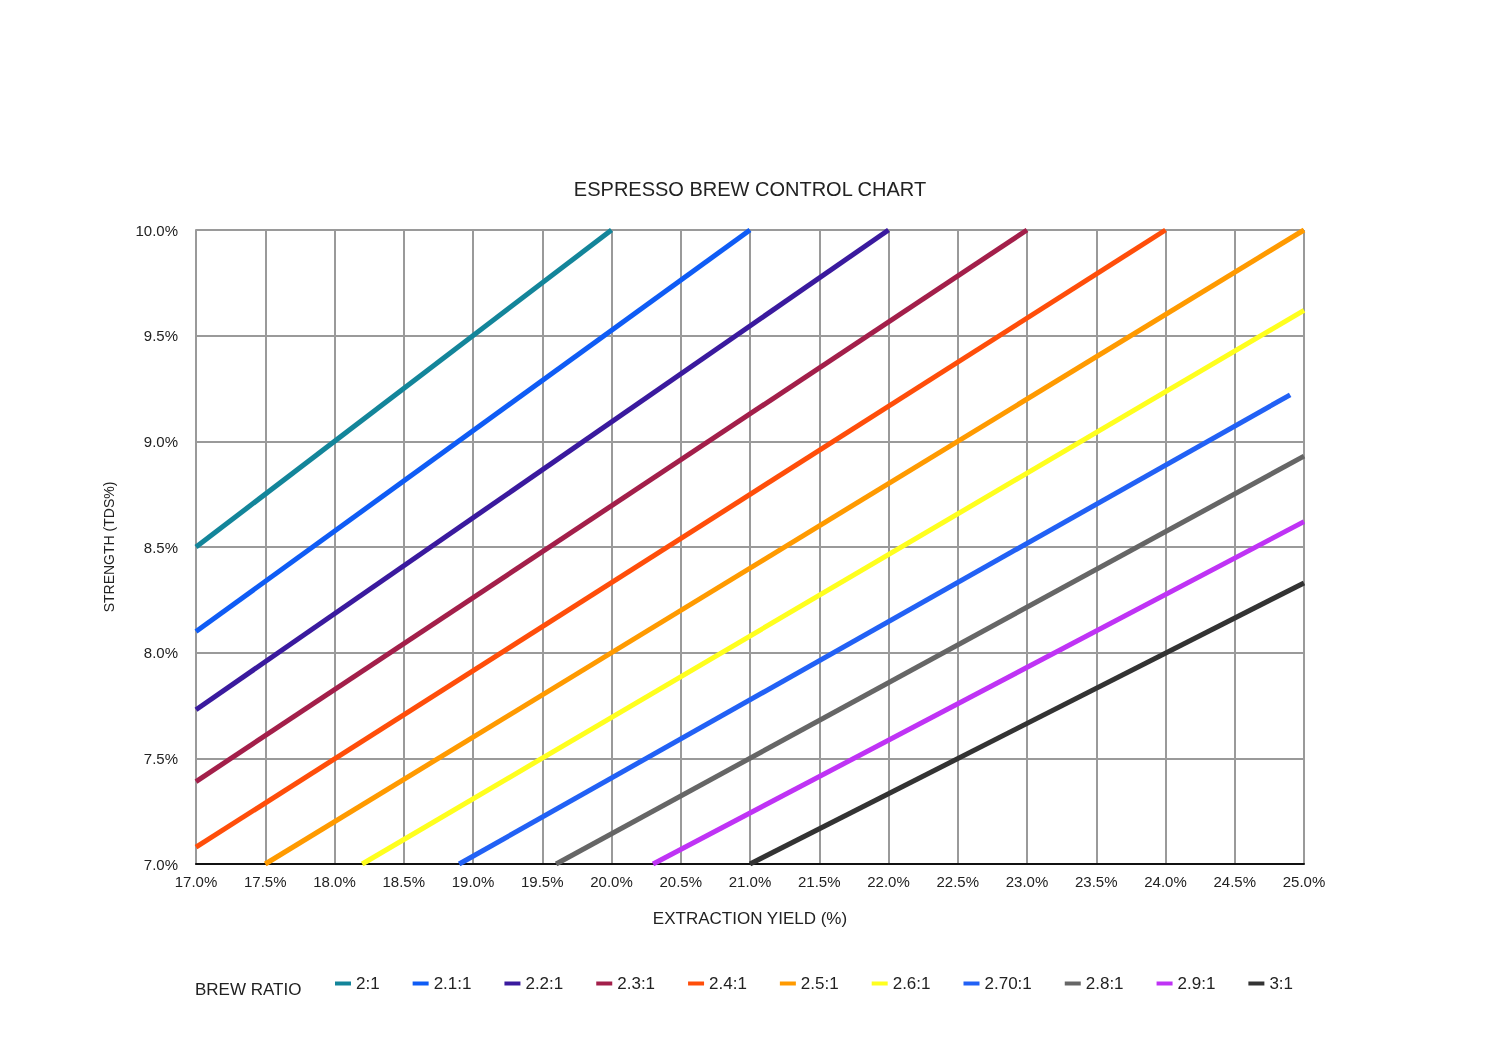 This screenshot has width=1500, height=1060. Describe the element at coordinates (160, 758) in the screenshot. I see `y-tick-label: 7.5%` at that location.